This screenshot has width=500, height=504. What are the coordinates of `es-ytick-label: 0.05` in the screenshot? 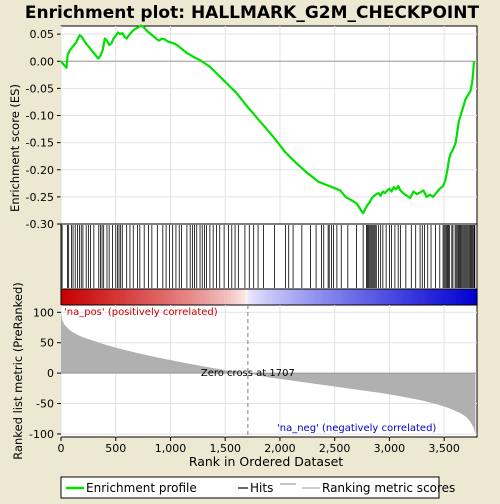 It's located at (42, 34).